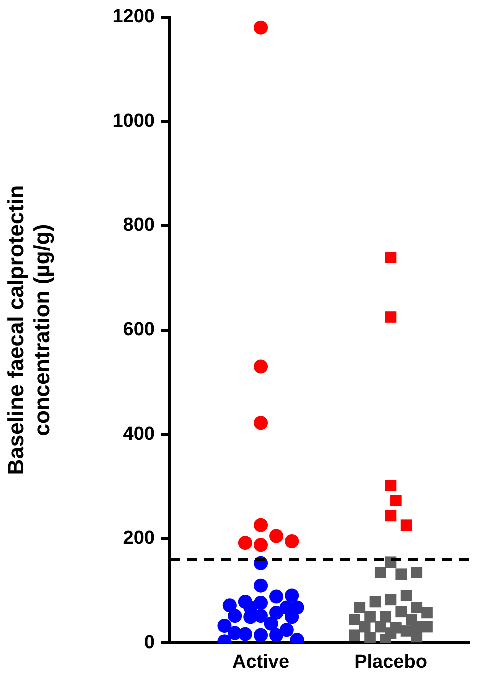 This screenshot has height=686, width=477. What do you see at coordinates (391, 662) in the screenshot?
I see `x-tick-label: Placebo` at bounding box center [391, 662].